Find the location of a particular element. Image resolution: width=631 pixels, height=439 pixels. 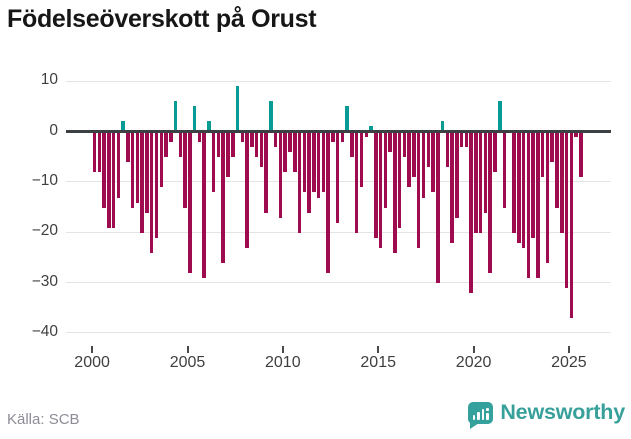

x-axis-label: 2000 is located at coordinates (92, 362).